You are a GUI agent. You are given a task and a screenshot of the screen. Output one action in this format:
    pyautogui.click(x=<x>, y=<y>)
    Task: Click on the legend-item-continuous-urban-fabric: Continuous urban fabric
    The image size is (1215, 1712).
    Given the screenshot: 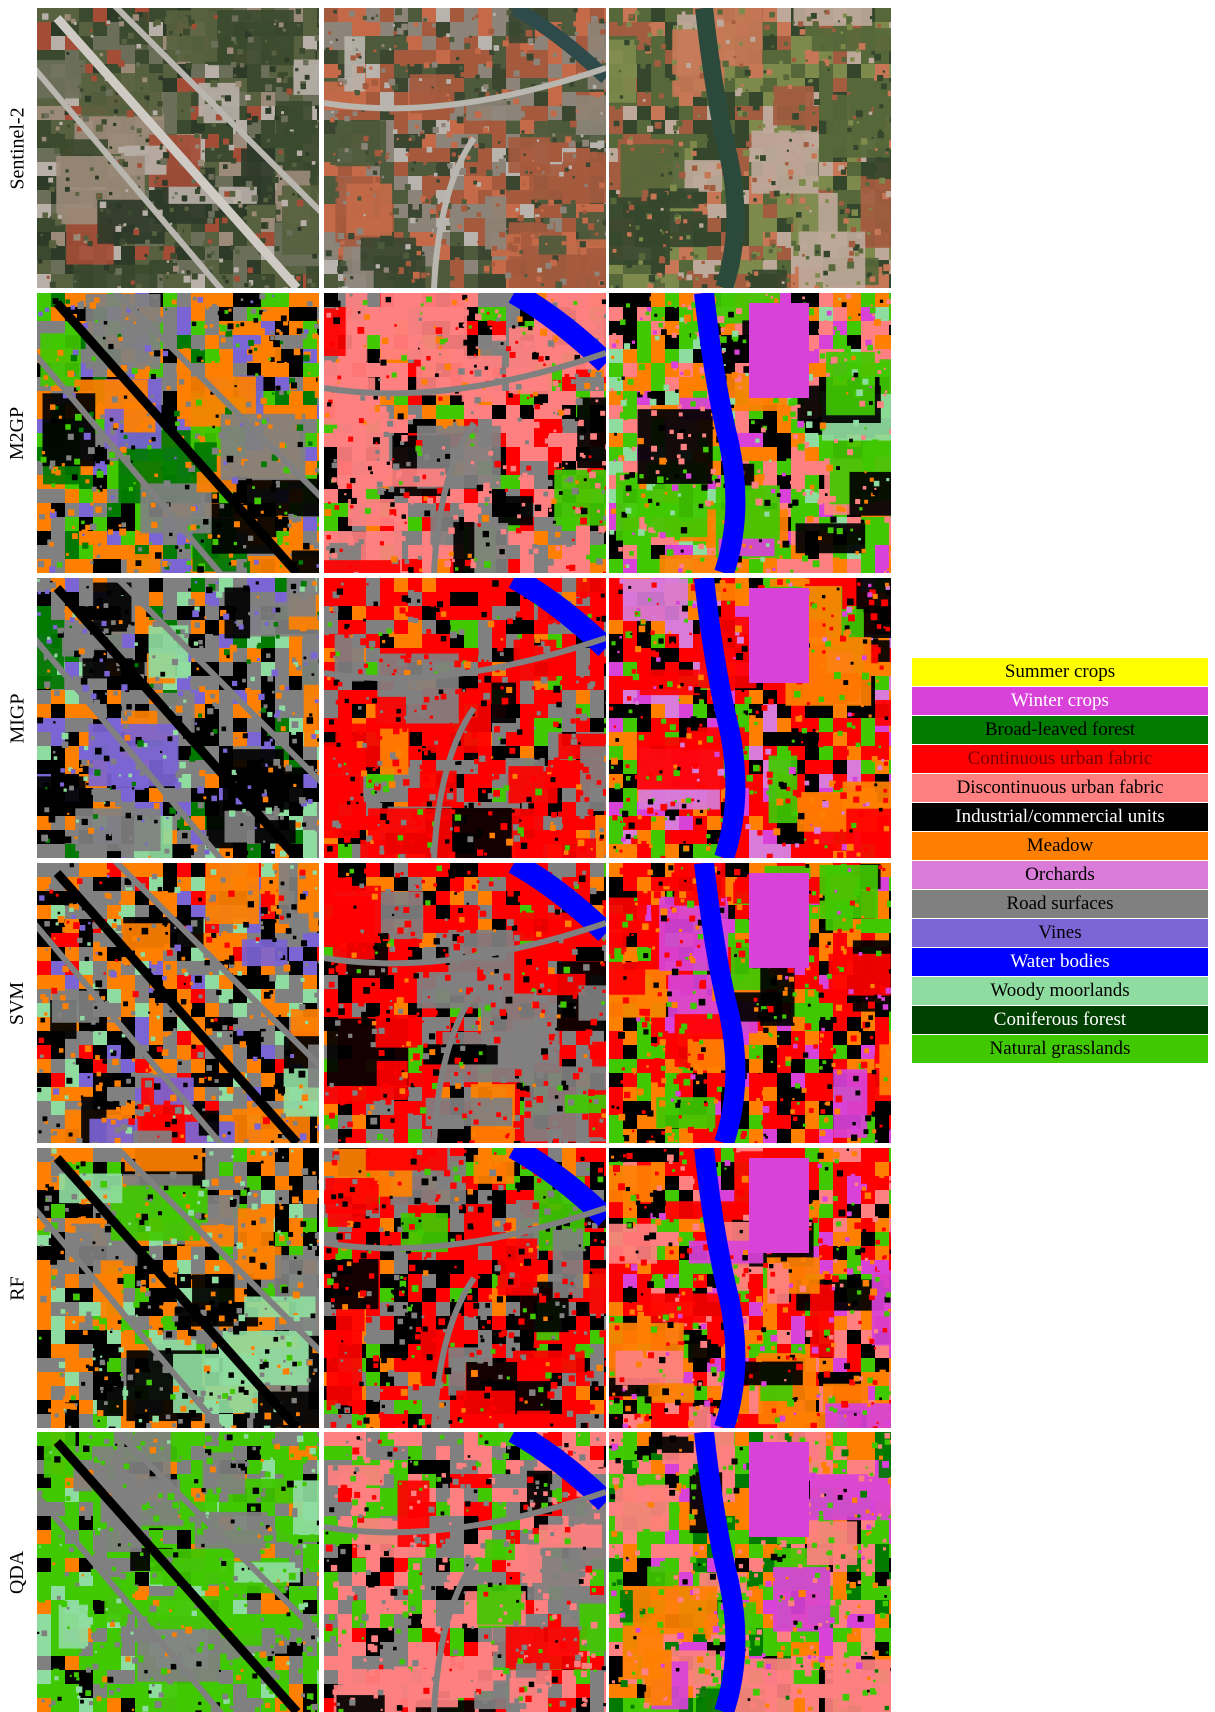 What is the action you would take?
    pyautogui.click(x=1060, y=759)
    